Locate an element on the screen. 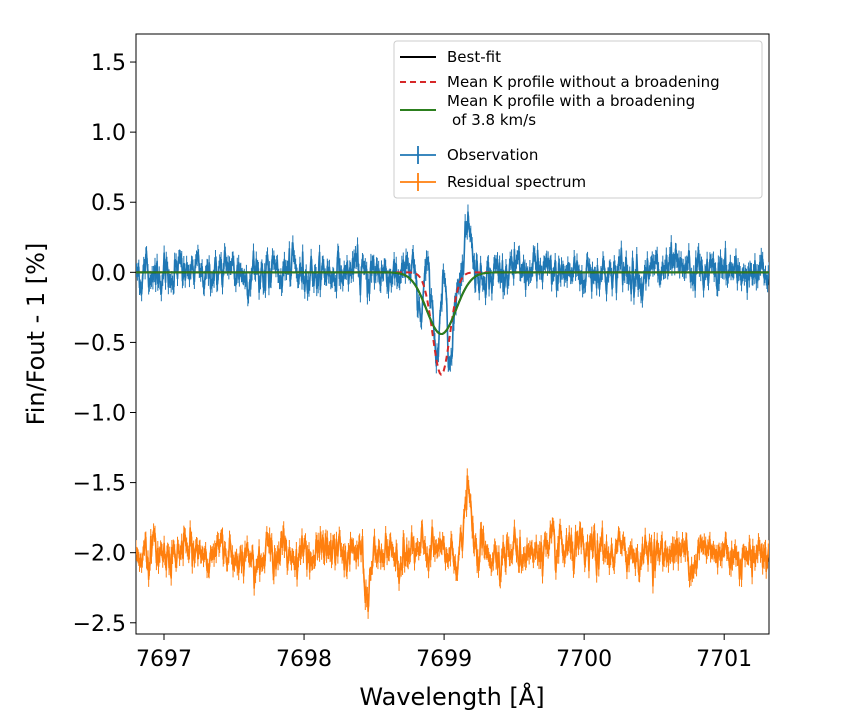 Image resolution: width=846 pixels, height=719 pixels. series-line is located at coordinates (452, 543).